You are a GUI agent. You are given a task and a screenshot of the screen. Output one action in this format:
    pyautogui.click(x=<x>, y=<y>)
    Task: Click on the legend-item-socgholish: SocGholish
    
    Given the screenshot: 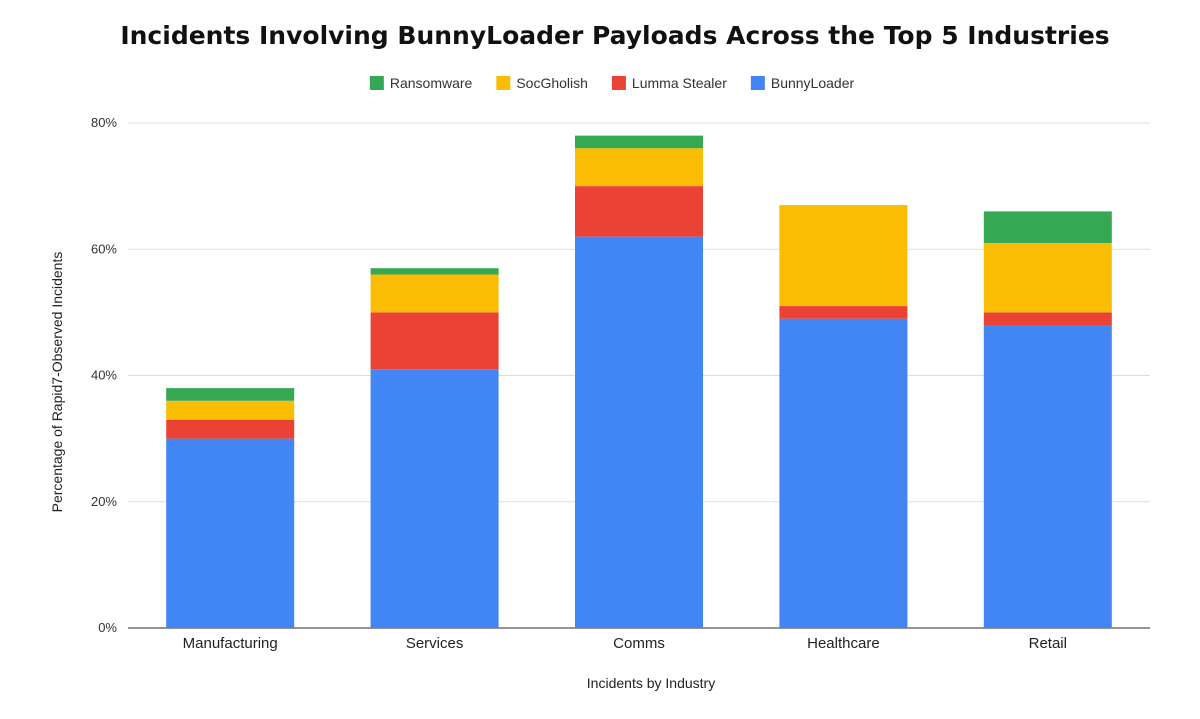 What is the action you would take?
    pyautogui.click(x=542, y=83)
    